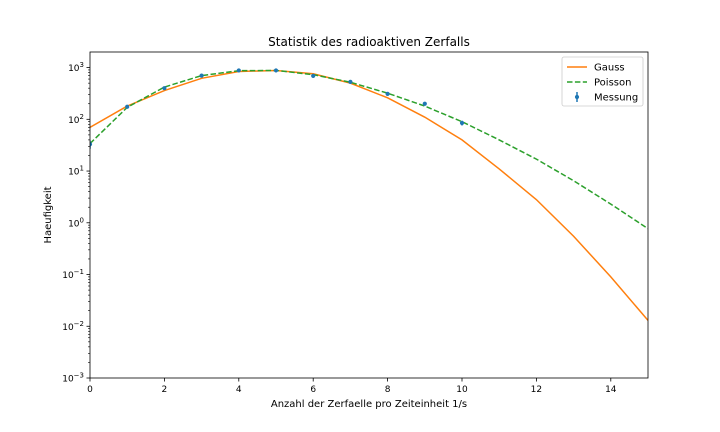  Describe the element at coordinates (313, 390) in the screenshot. I see `x-tick-label: 6` at that location.